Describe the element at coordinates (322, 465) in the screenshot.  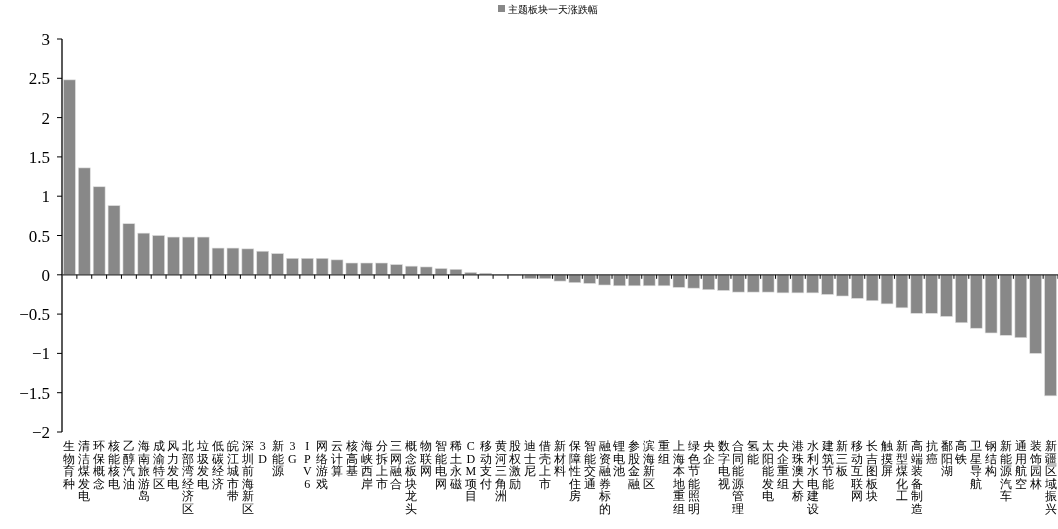
I see `x-tick-label: 网络游戏` at that location.